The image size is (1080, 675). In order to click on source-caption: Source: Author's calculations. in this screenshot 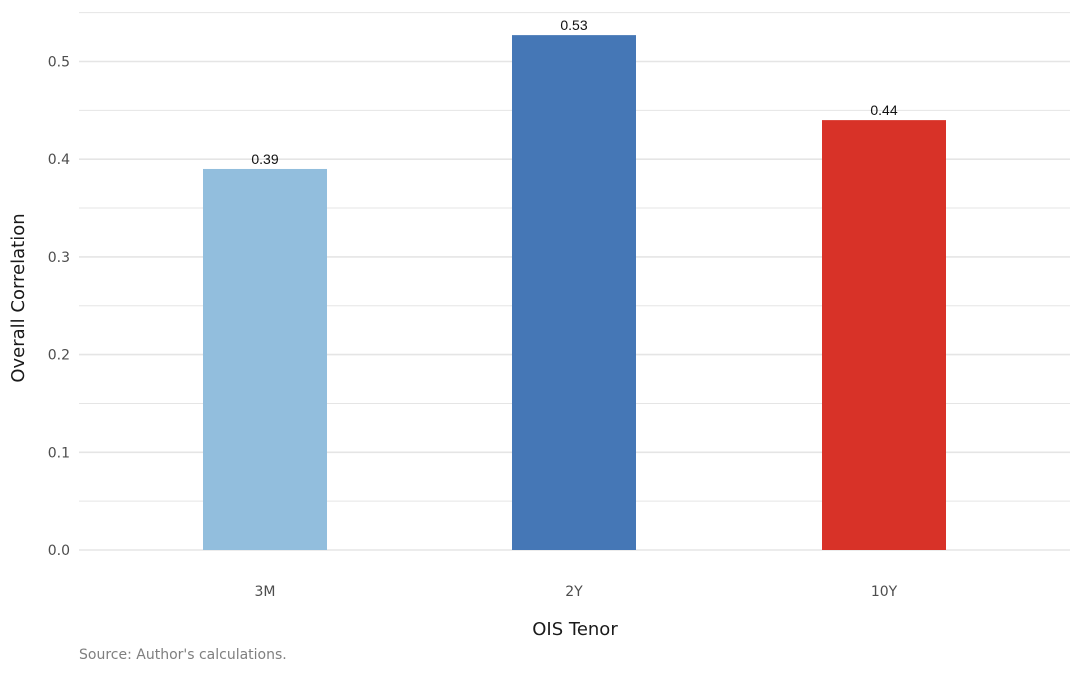, I will do `click(183, 655)`.